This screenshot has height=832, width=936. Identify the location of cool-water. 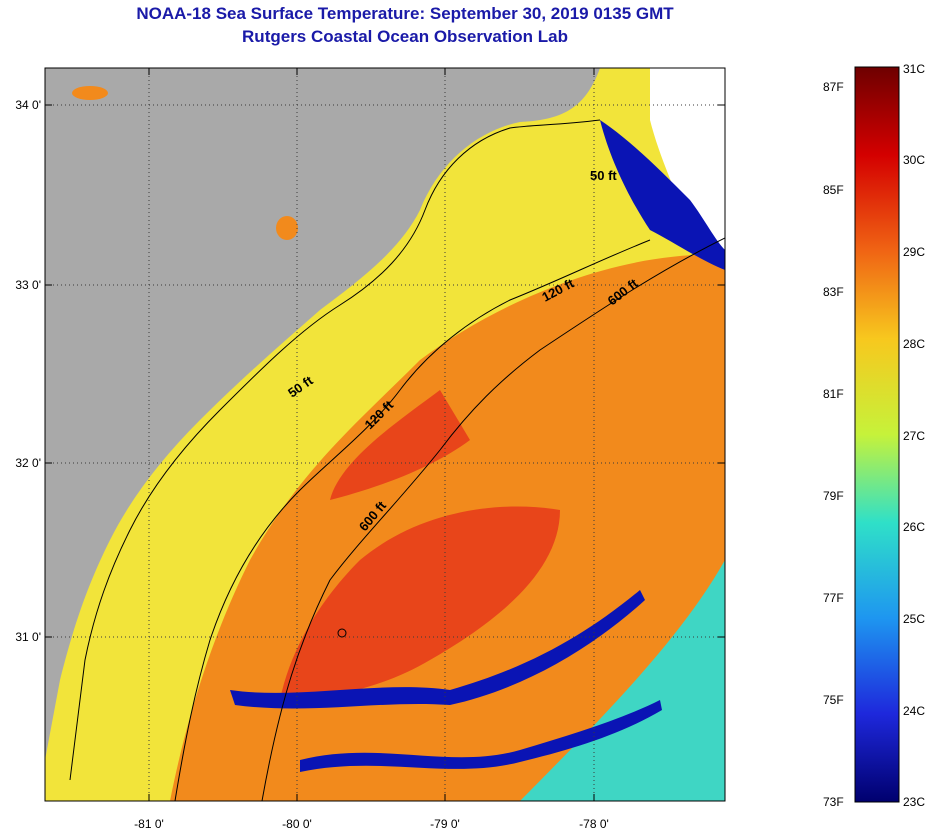
(622, 680).